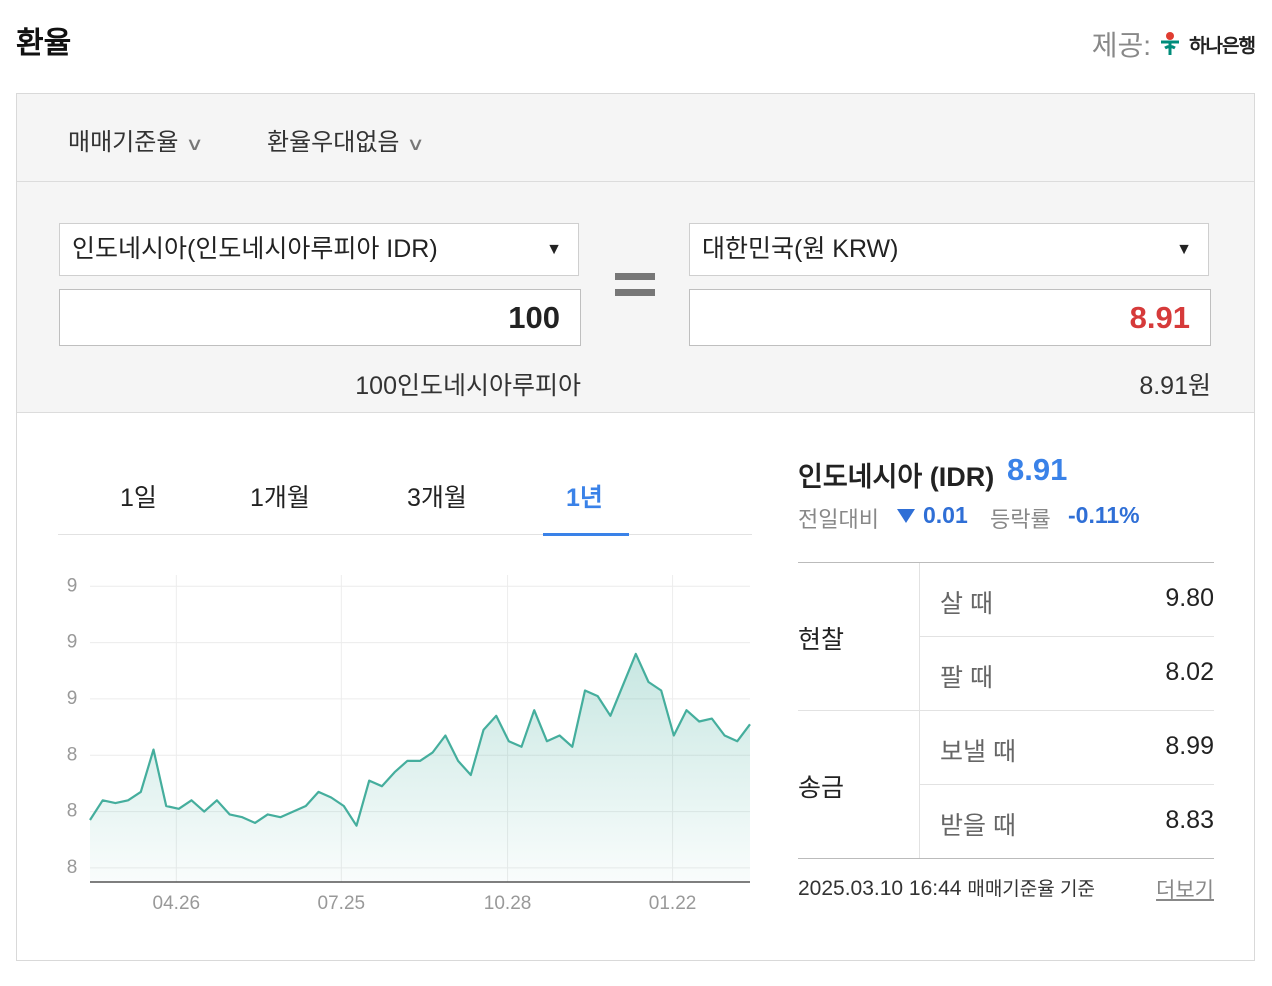 Image resolution: width=1272 pixels, height=986 pixels. What do you see at coordinates (896, 477) in the screenshot?
I see `summary-name: 인도네시아 (IDR)` at bounding box center [896, 477].